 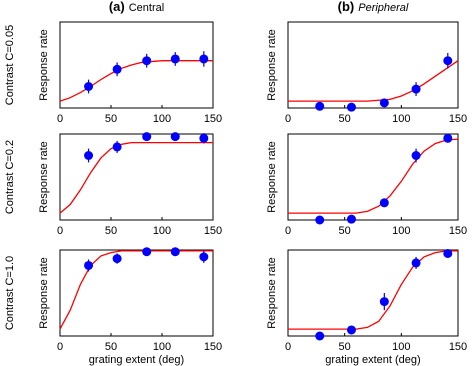 I want to click on panel-letter: (a), so click(x=117, y=7).